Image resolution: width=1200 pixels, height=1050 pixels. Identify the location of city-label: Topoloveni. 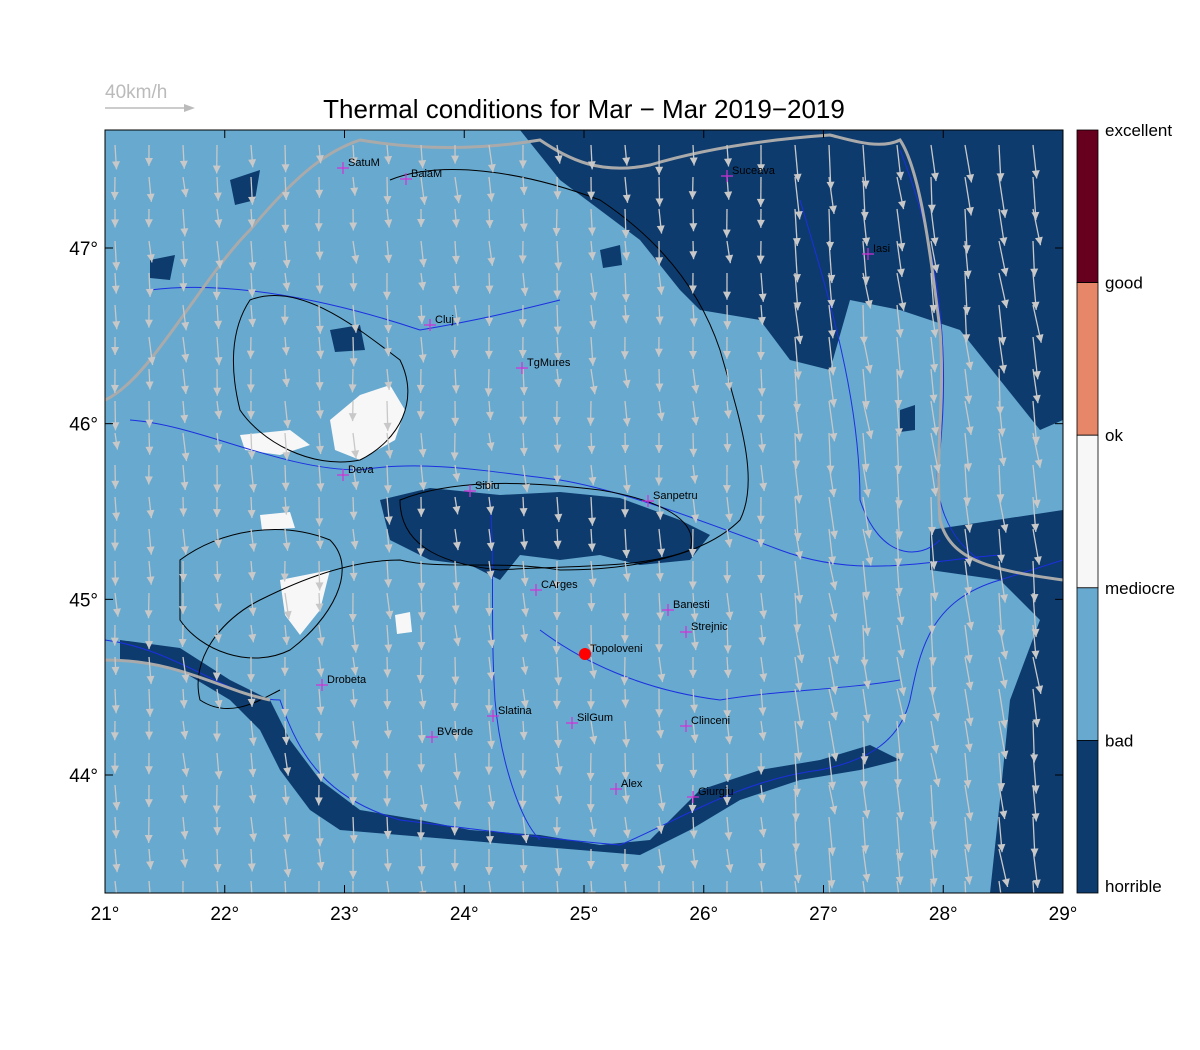
(616, 649).